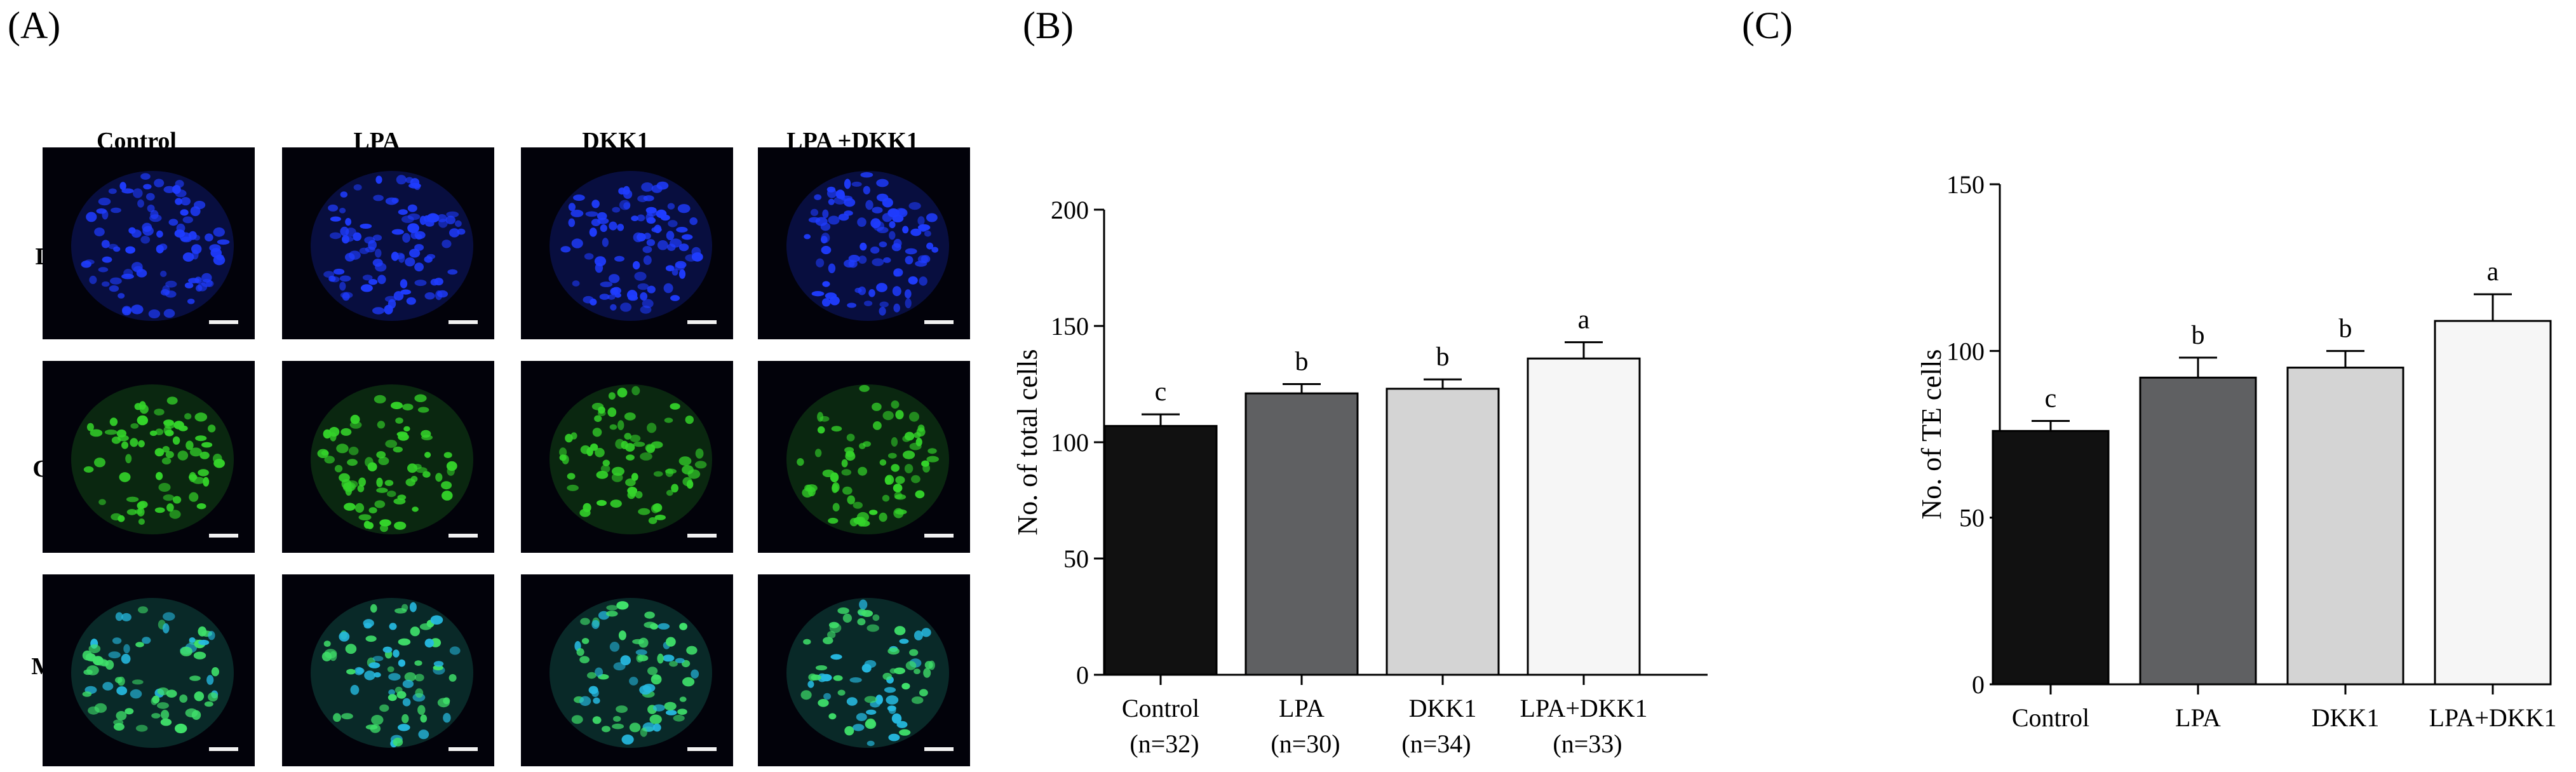 The width and height of the screenshot is (2576, 772). What do you see at coordinates (1305, 743) in the screenshot?
I see `sample-size-label: (n=30)` at bounding box center [1305, 743].